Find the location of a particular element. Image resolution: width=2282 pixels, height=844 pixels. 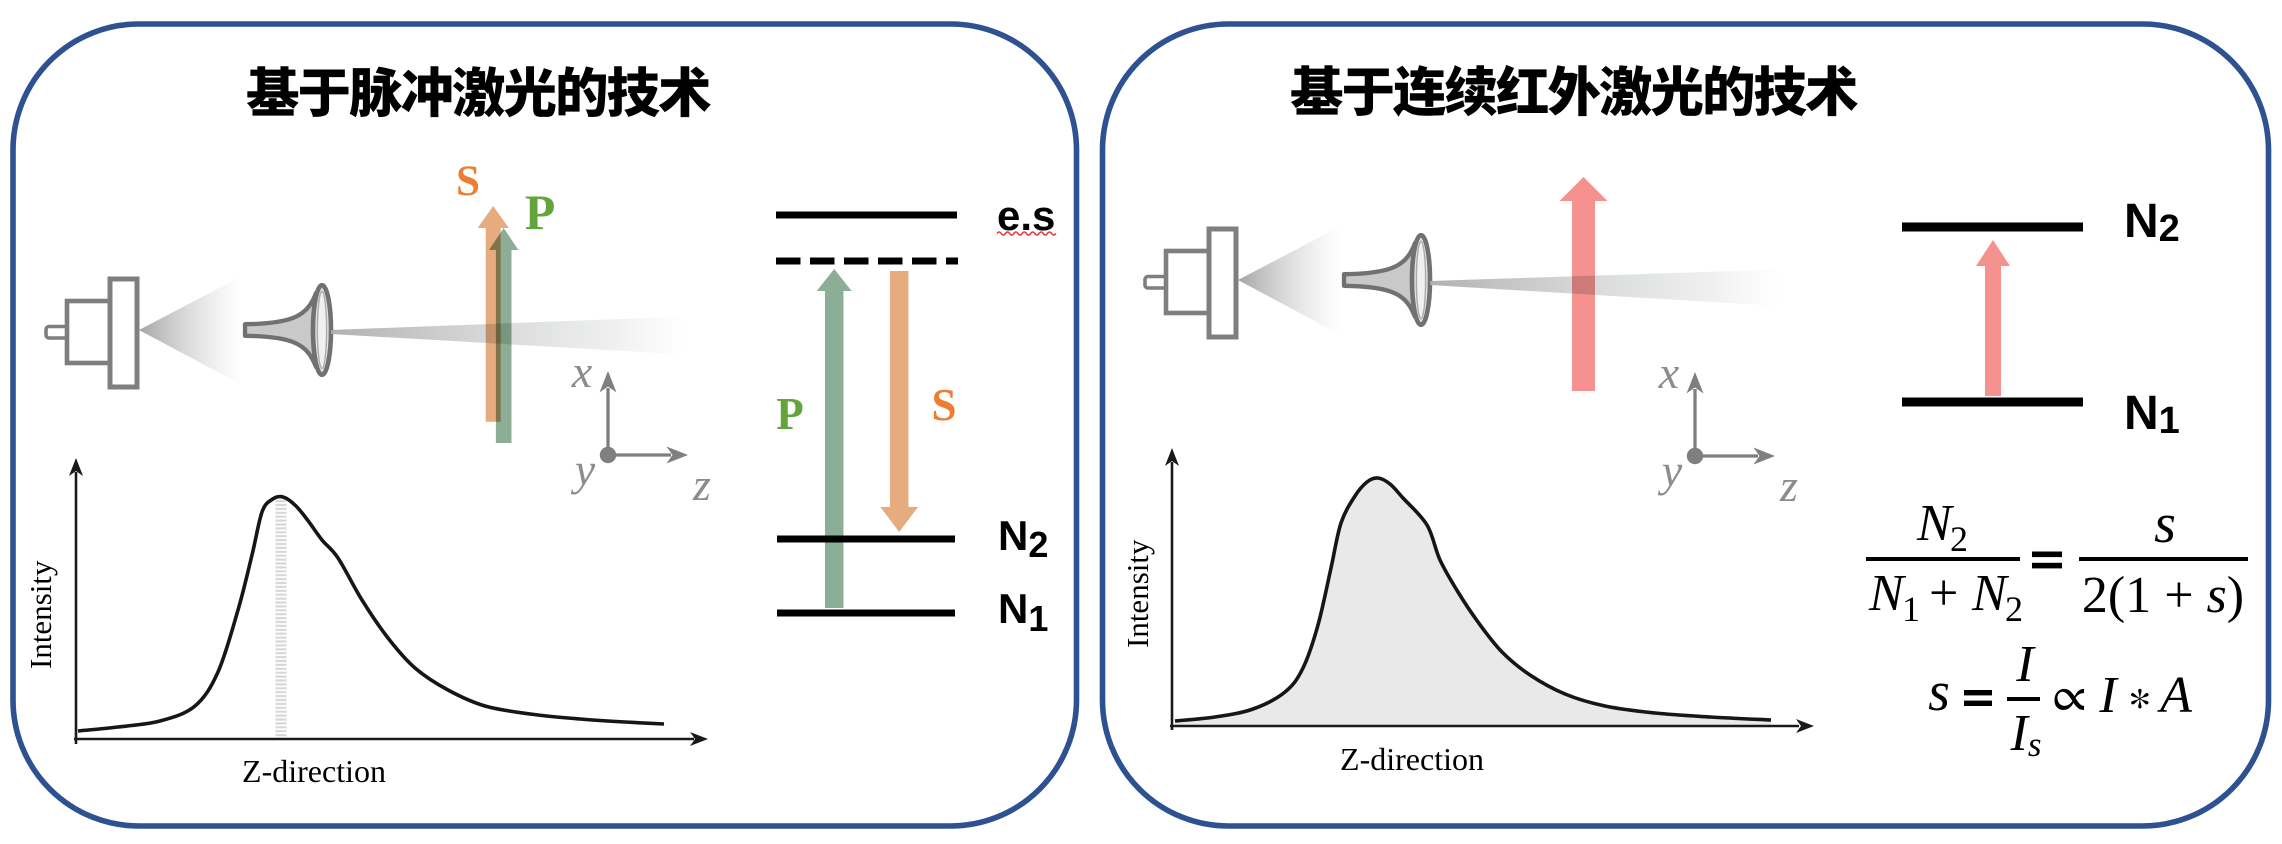

svg-text: 1 is located at coordinates (1911, 609).